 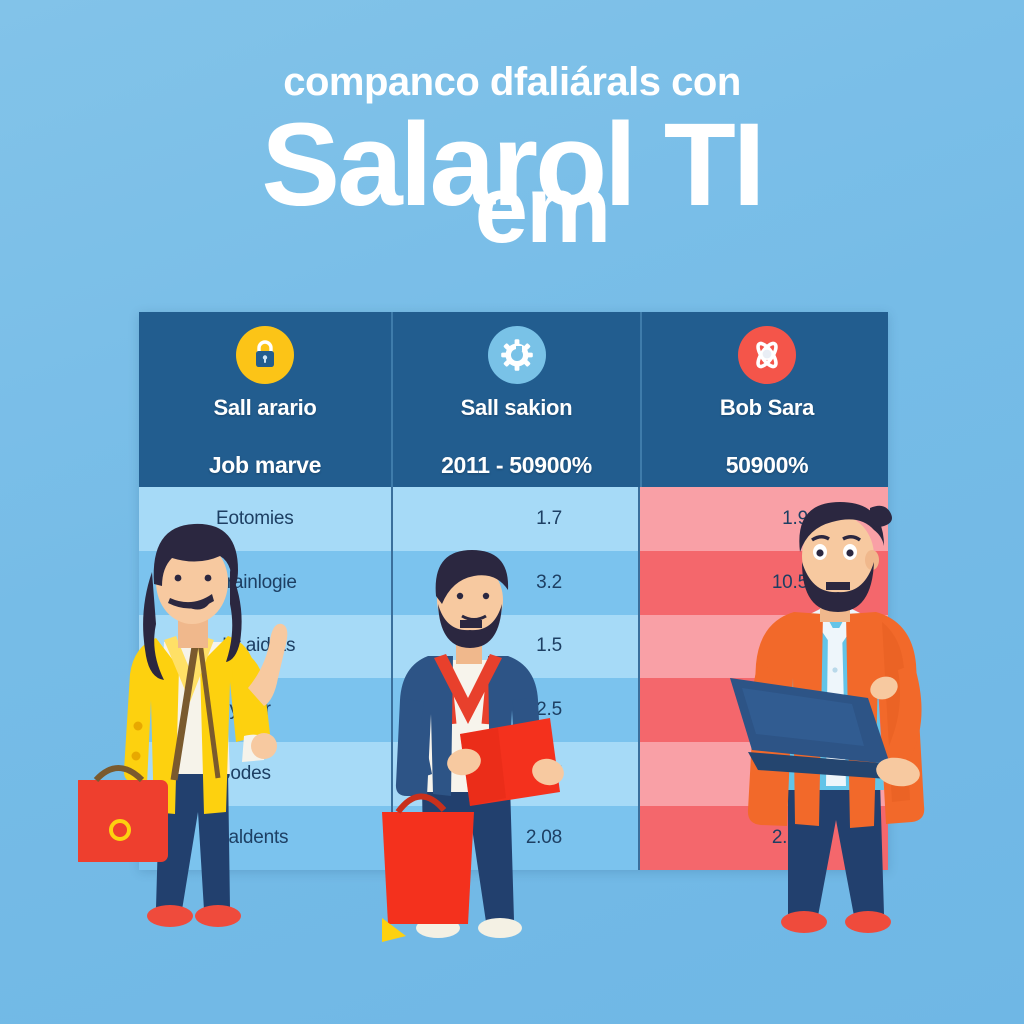 I want to click on table-row: Cyeetr 2.5, so click(x=513, y=710).